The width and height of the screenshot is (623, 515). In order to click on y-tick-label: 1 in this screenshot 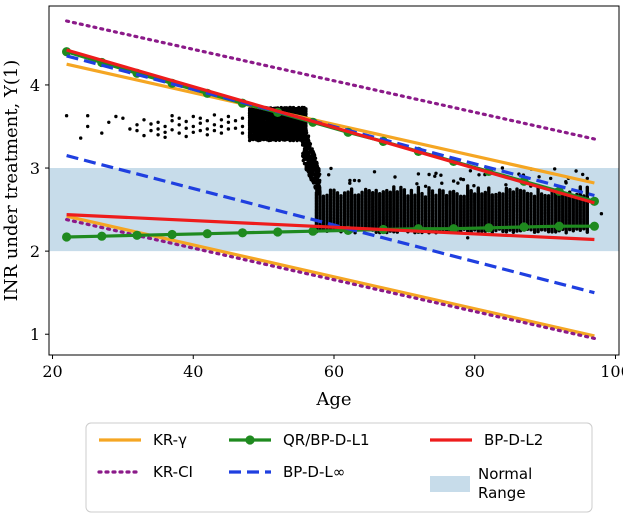, I will do `click(35, 334)`.